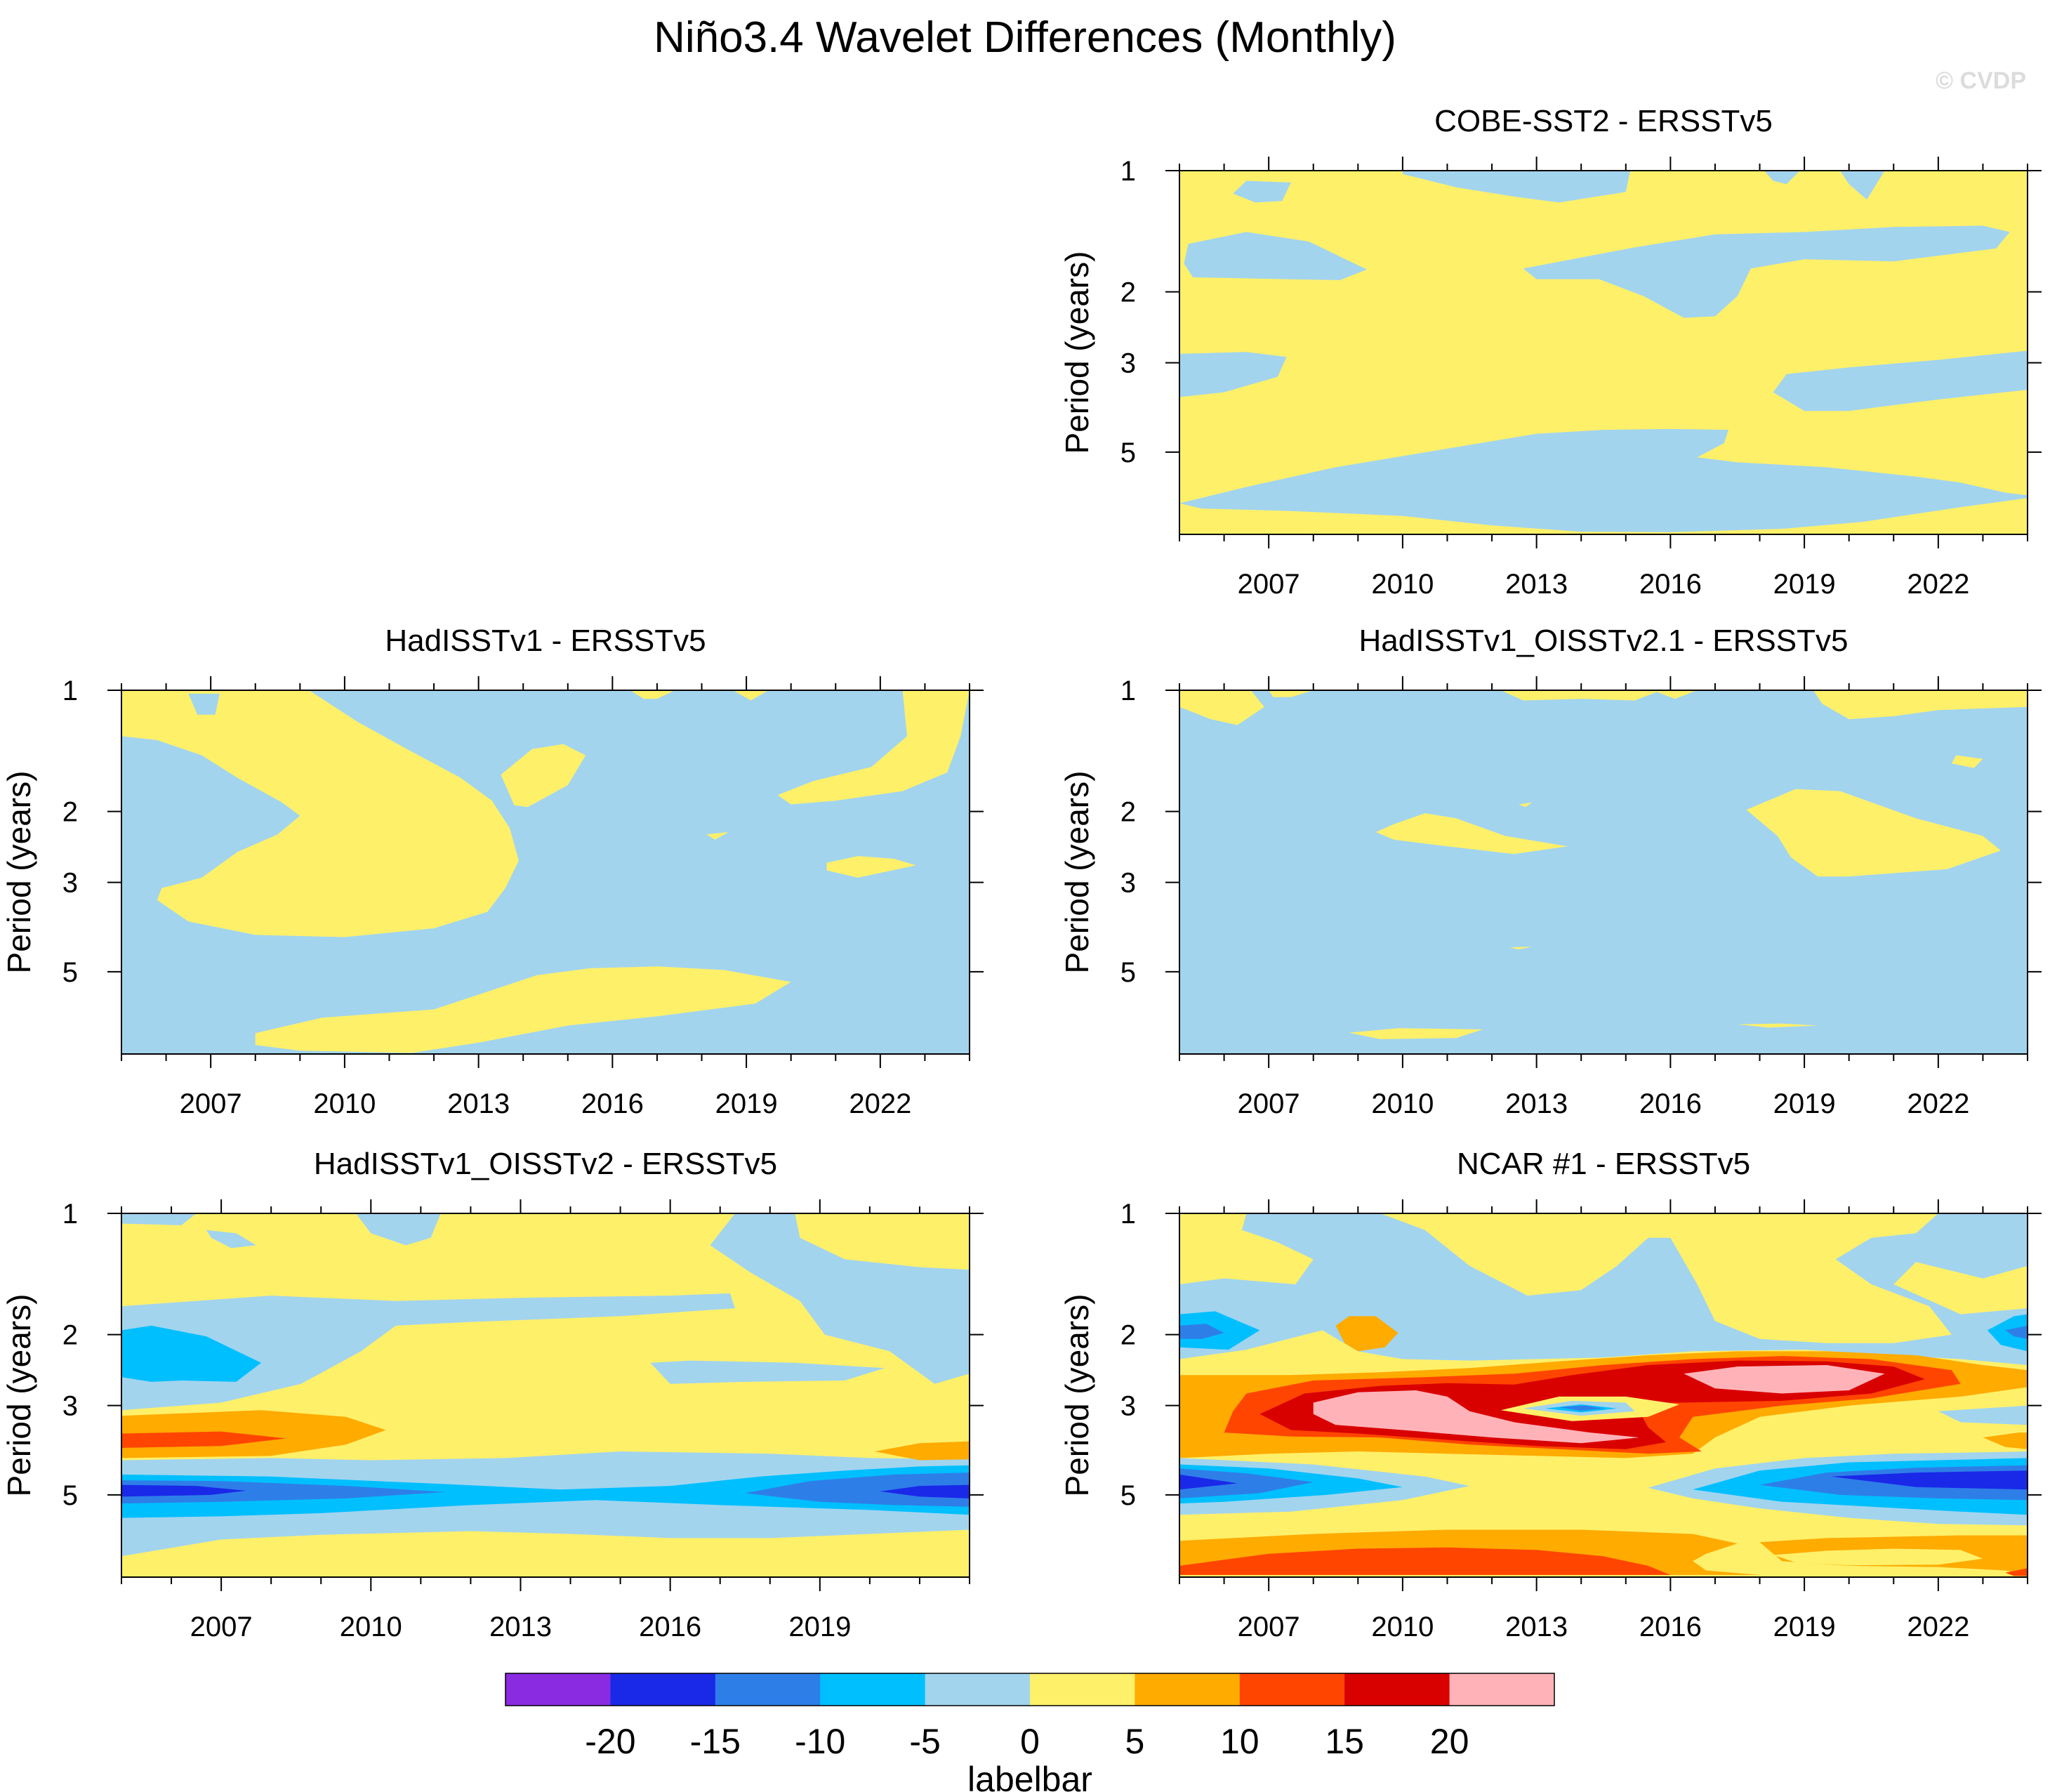 This screenshot has width=2050, height=1792. I want to click on figure-title: Niño3.4 Wavelet Differences (Monthly), so click(1025, 37).